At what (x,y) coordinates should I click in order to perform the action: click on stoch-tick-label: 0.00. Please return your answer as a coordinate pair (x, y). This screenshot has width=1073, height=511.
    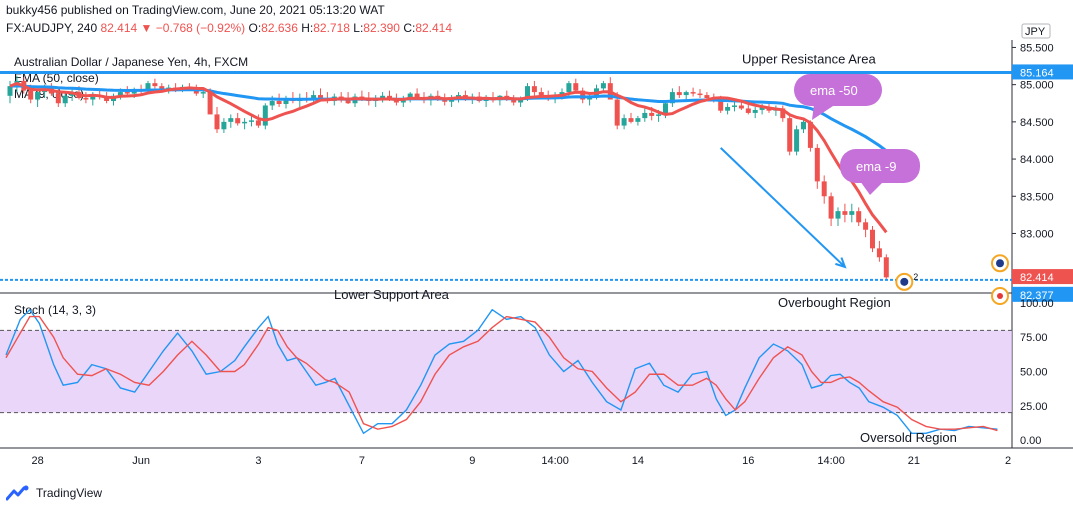
    Looking at the image, I should click on (1030, 441).